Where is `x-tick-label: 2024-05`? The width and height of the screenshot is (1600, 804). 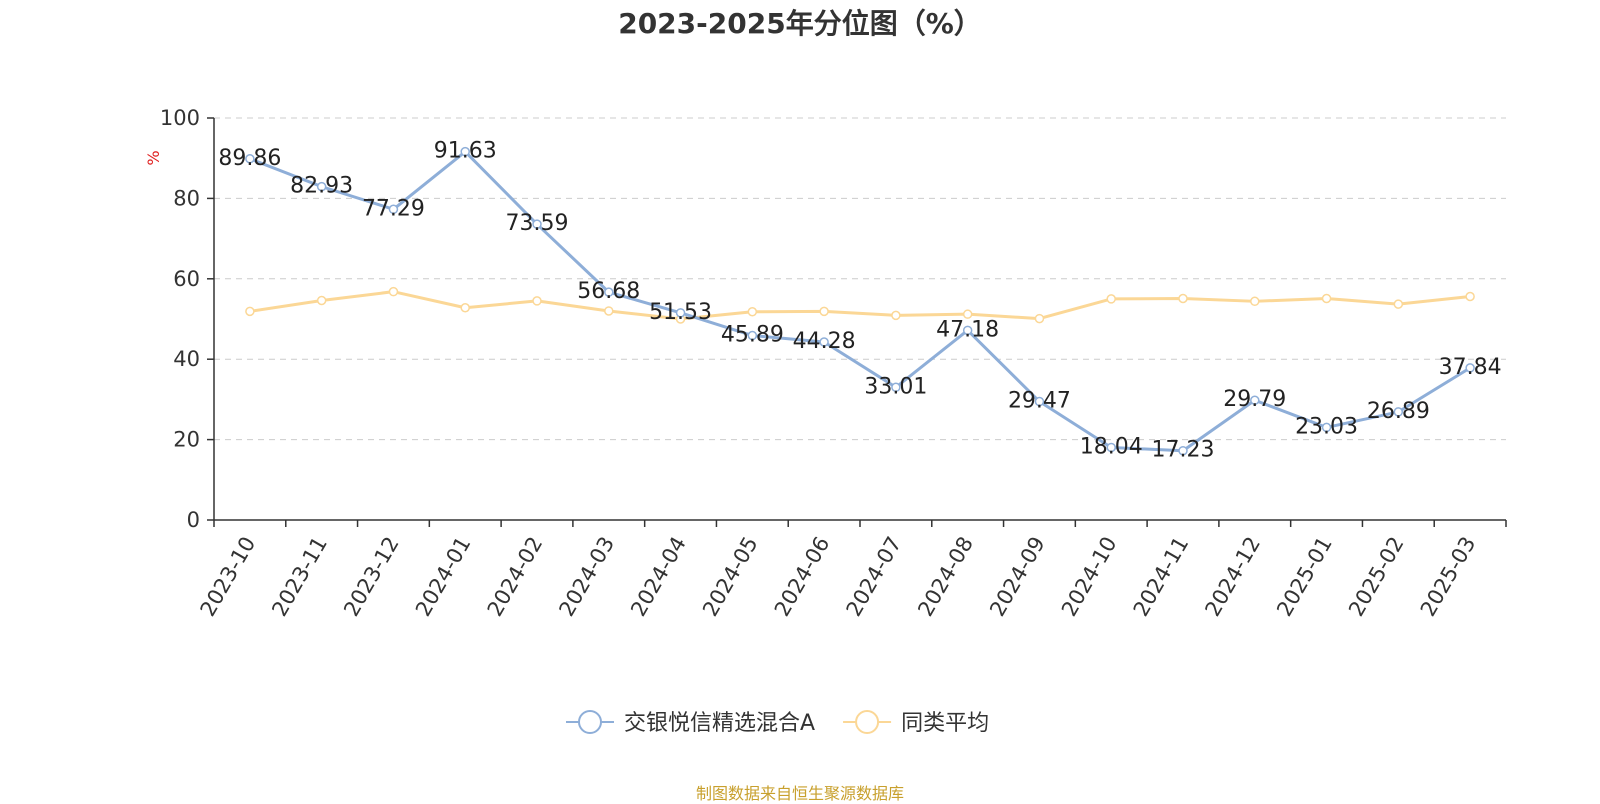 x-tick-label: 2024-05 is located at coordinates (730, 577).